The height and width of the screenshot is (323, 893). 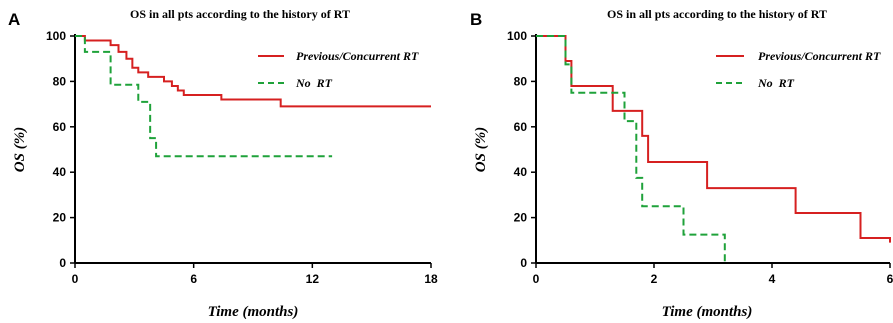 I want to click on panel-letter: A, so click(x=14, y=19).